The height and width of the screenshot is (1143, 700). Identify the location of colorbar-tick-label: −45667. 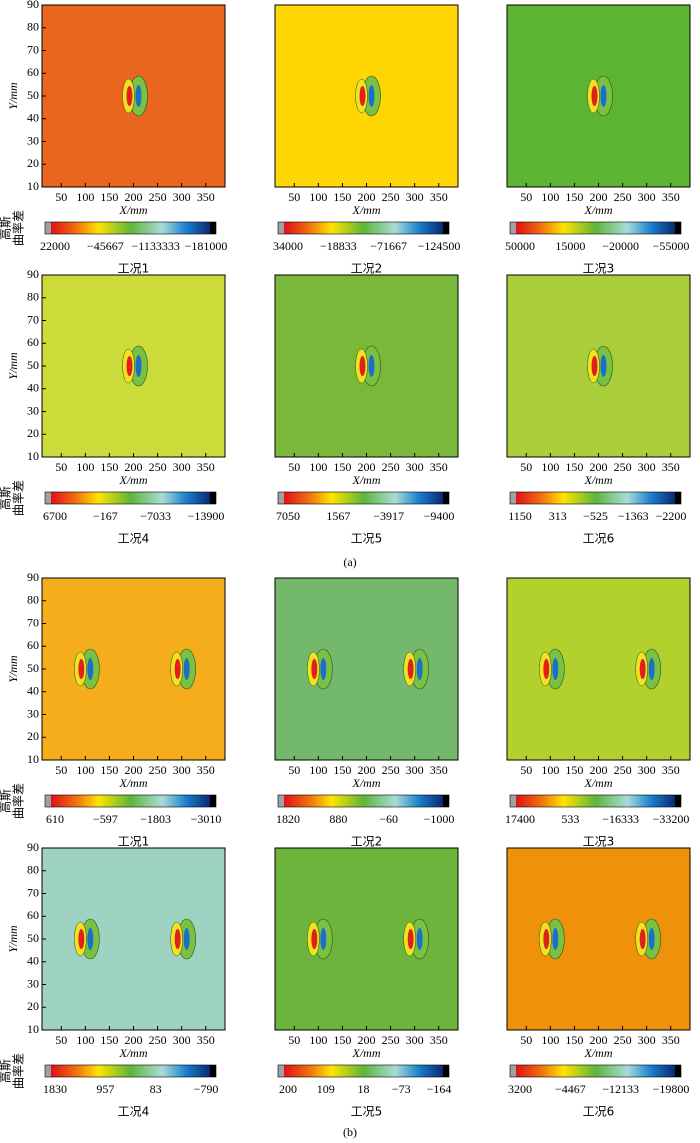
(105, 246).